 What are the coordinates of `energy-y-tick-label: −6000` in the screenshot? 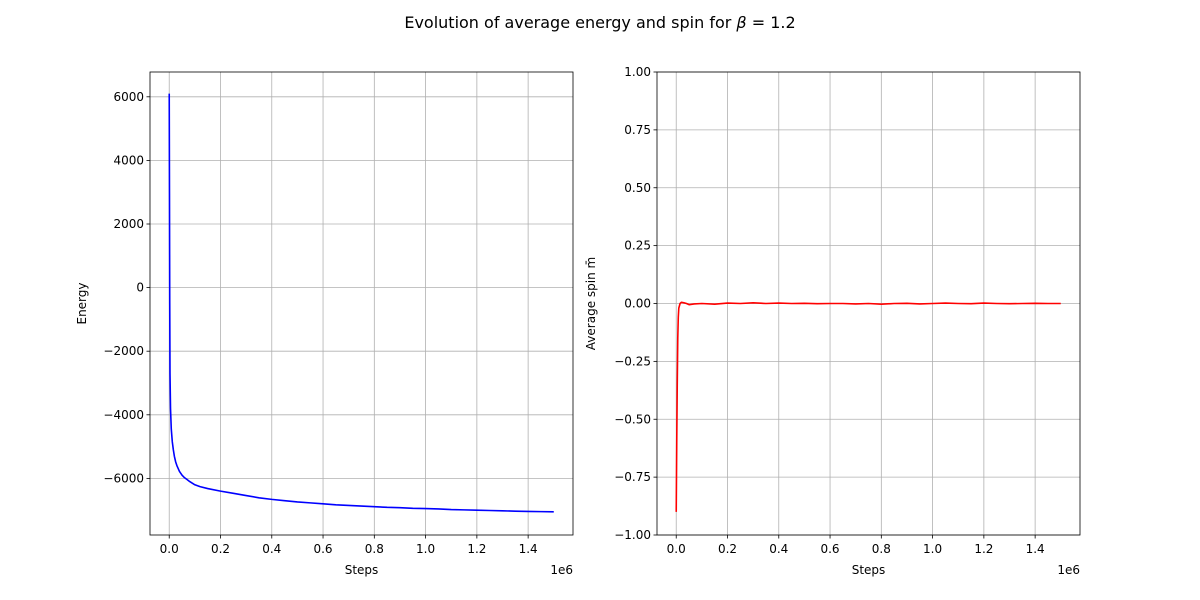 It's located at (123, 478).